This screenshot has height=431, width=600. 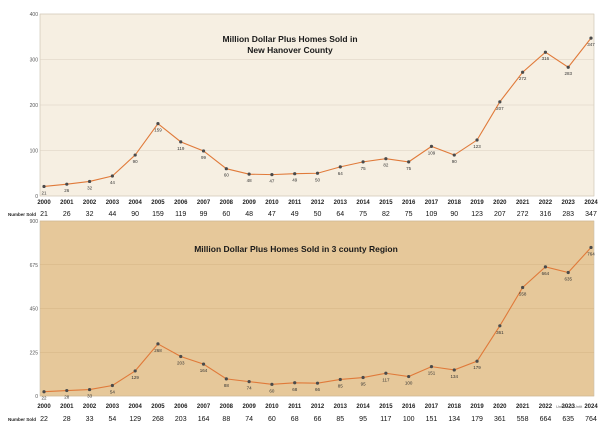 What do you see at coordinates (158, 214) in the screenshot?
I see `row-value: 159` at bounding box center [158, 214].